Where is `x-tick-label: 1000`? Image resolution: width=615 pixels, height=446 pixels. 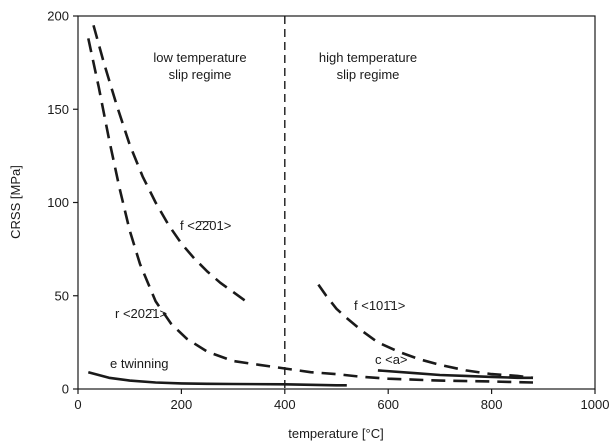
x-tick-label: 1000 is located at coordinates (595, 404).